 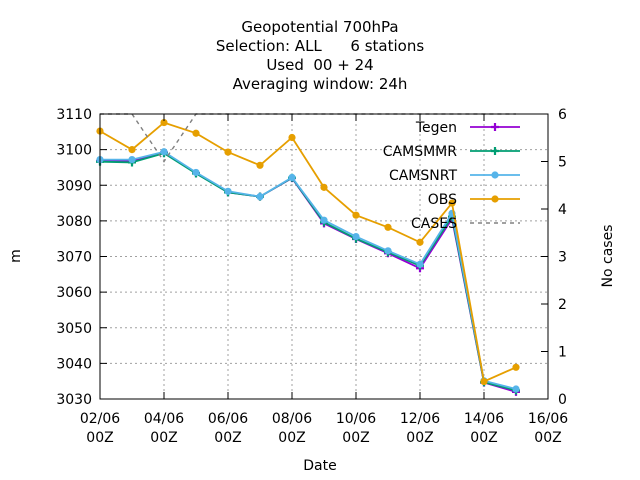 I want to click on legend-label-camsnrt: CAMSNRT, so click(x=423, y=176).